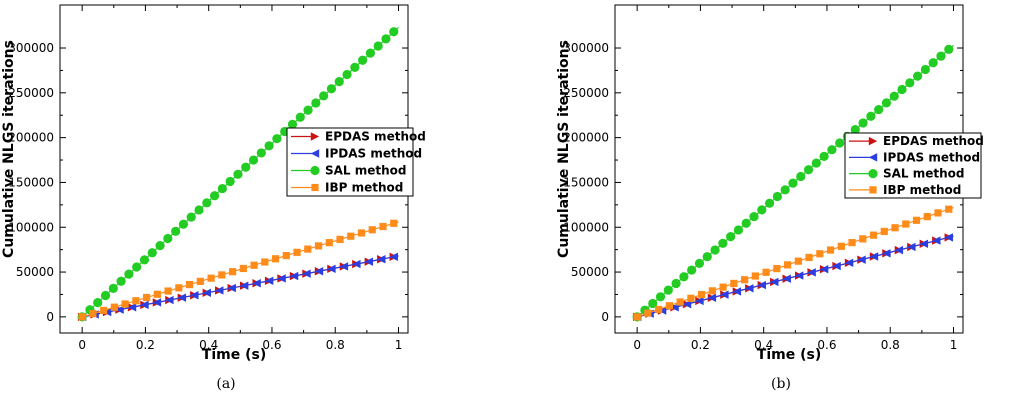 Image resolution: width=1010 pixels, height=403 pixels. I want to click on x-tick-label: 0.6, so click(826, 345).